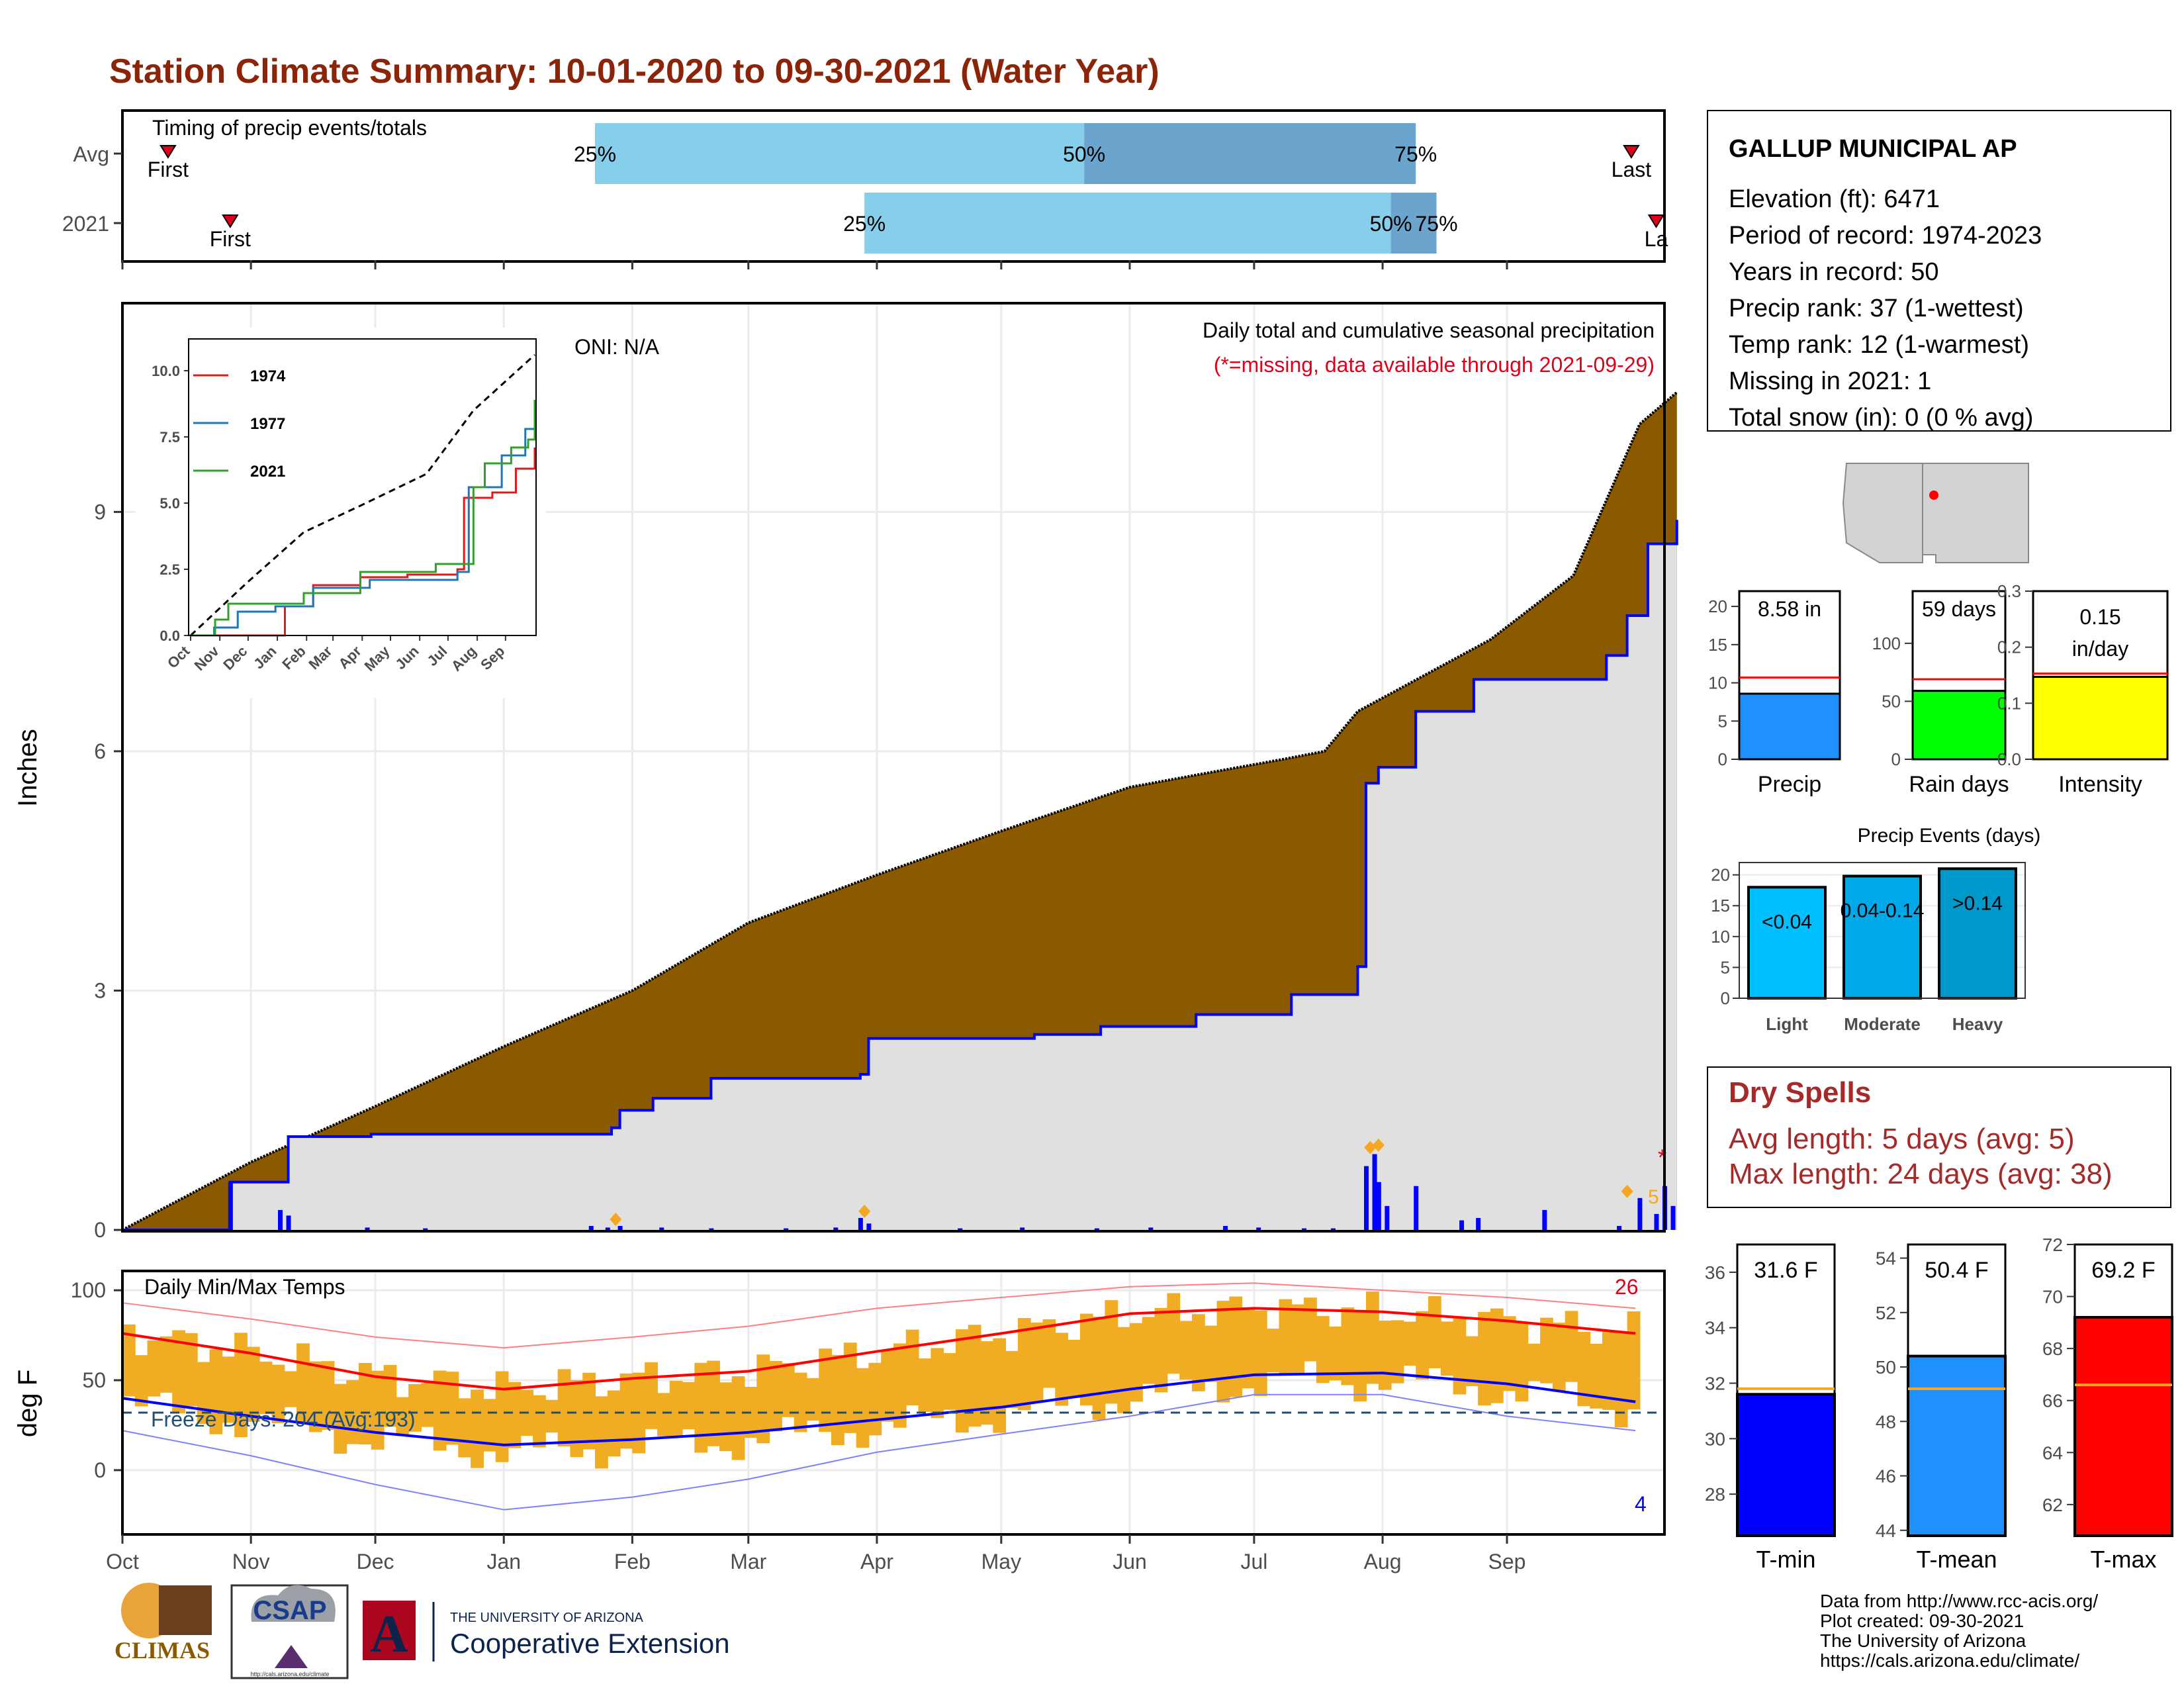  I want to click on inset-ytick-label: 5.0, so click(170, 503).